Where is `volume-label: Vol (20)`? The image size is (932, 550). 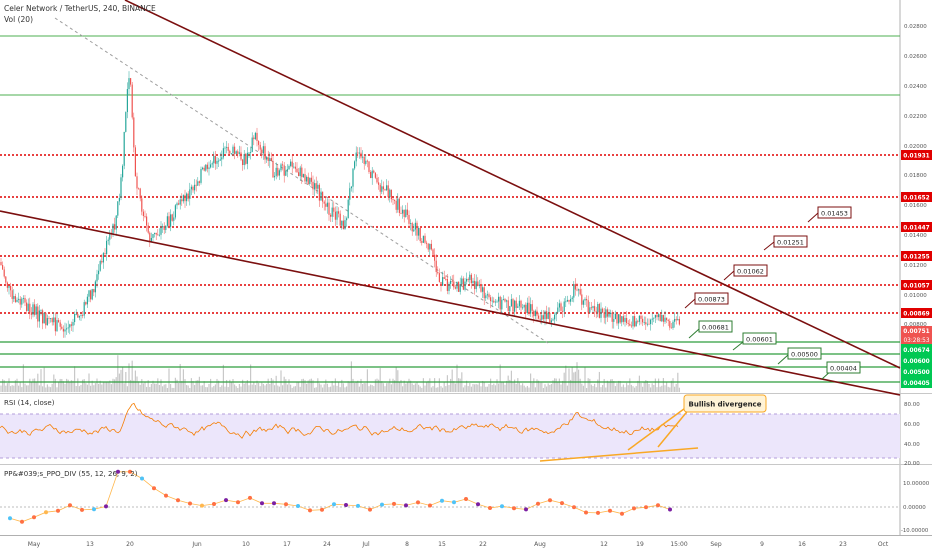
volume-label: Vol (20) is located at coordinates (18, 19).